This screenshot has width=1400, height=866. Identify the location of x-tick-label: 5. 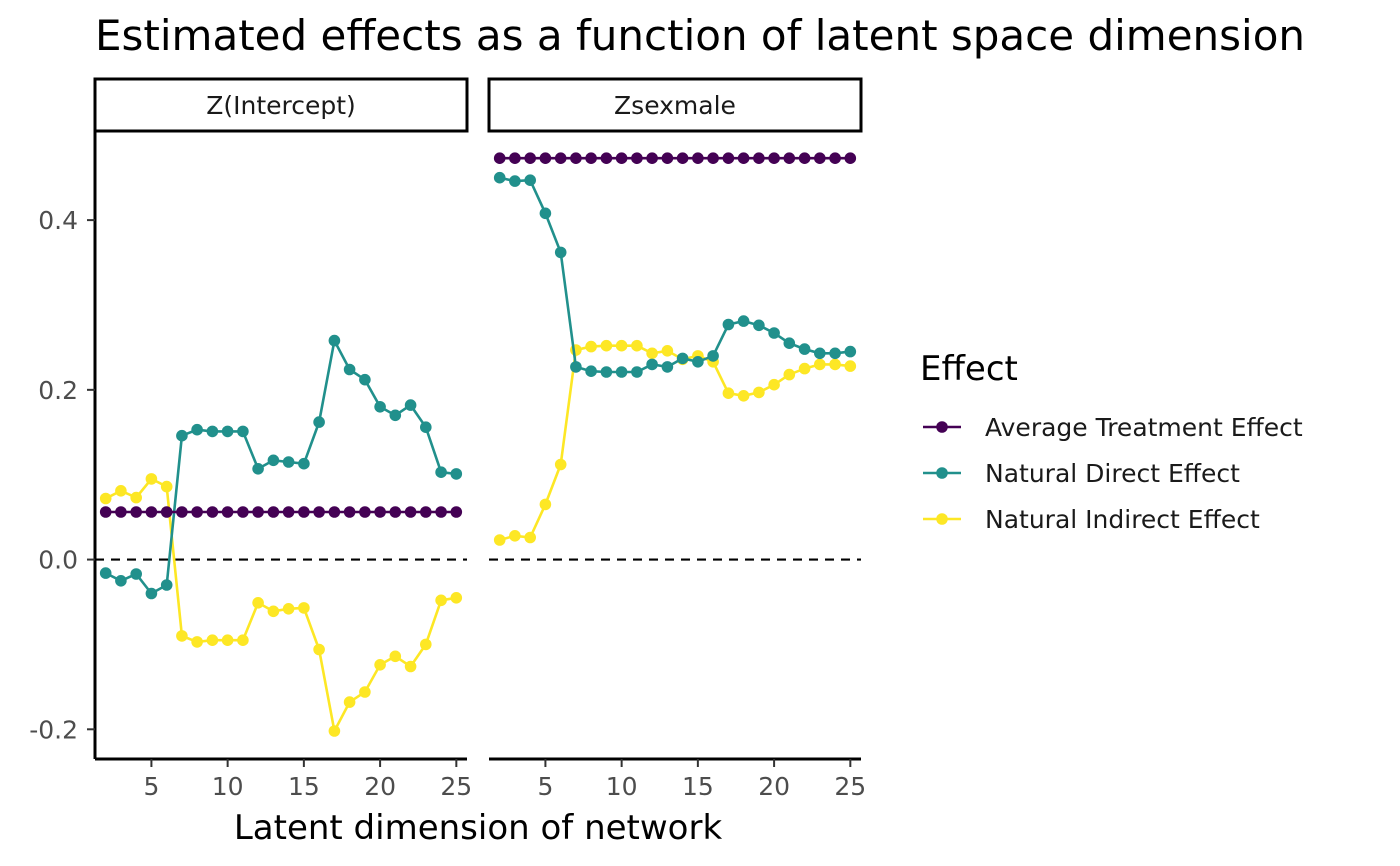
(545, 786).